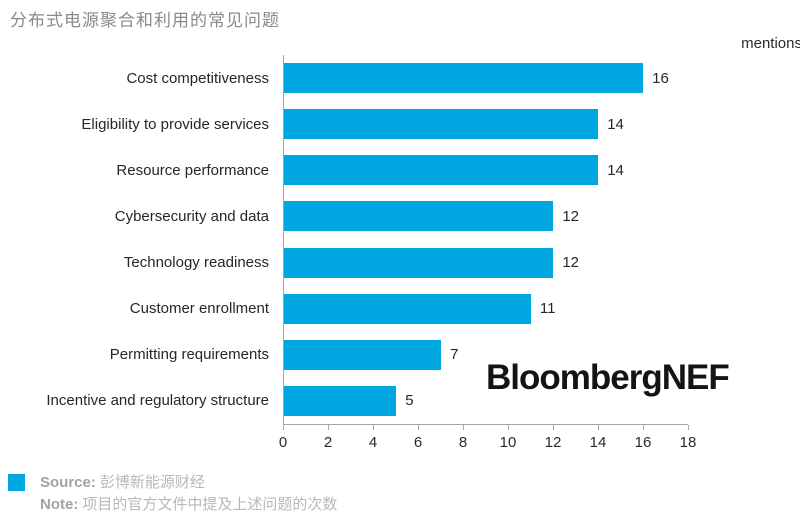 The image size is (800, 516). What do you see at coordinates (145, 20) in the screenshot?
I see `chart-title: 分布式电源聚合和利用的常见问题` at bounding box center [145, 20].